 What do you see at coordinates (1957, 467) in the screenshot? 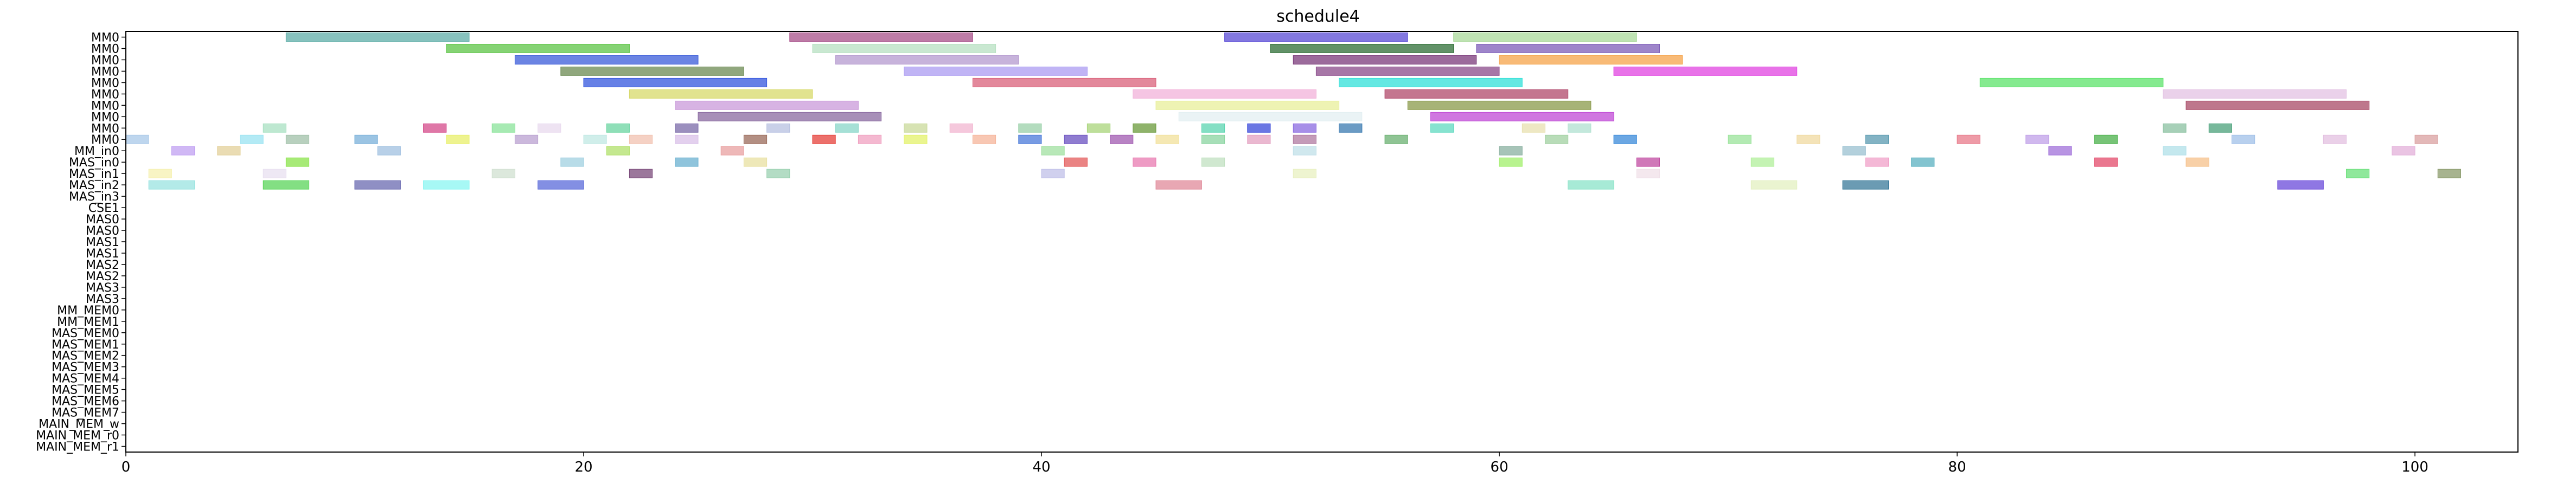
I see `x-tick-label: 80` at bounding box center [1957, 467].